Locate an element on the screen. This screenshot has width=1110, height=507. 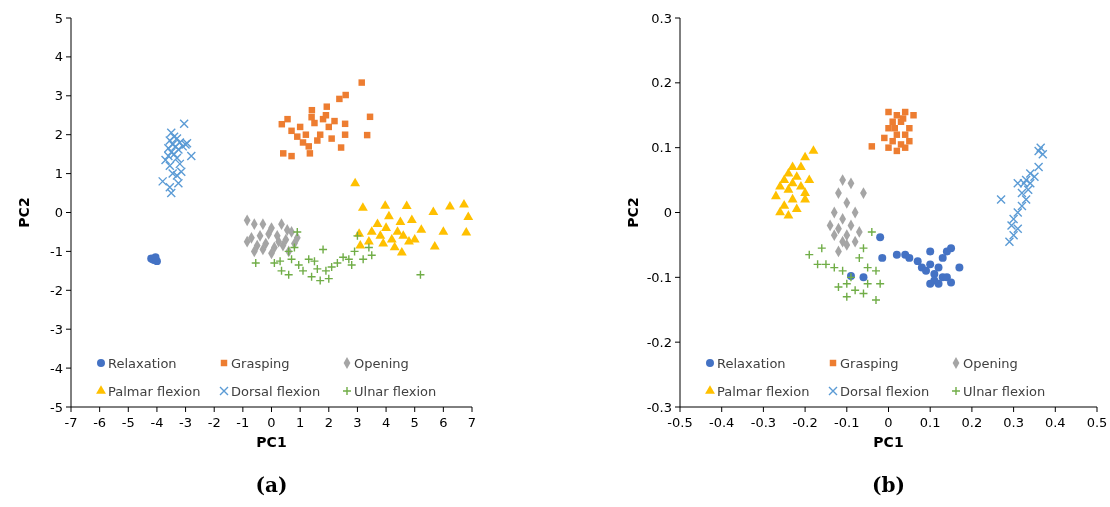
x-tick-label: -5 is located at coordinates (128, 422).